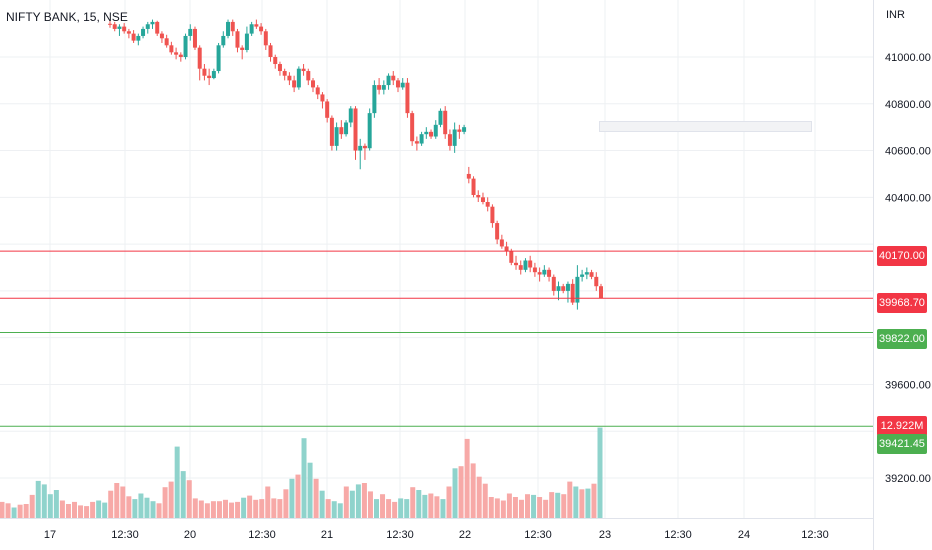 This screenshot has width=932, height=550. What do you see at coordinates (902, 303) in the screenshot?
I see `last-price-tag: 39968.70` at bounding box center [902, 303].